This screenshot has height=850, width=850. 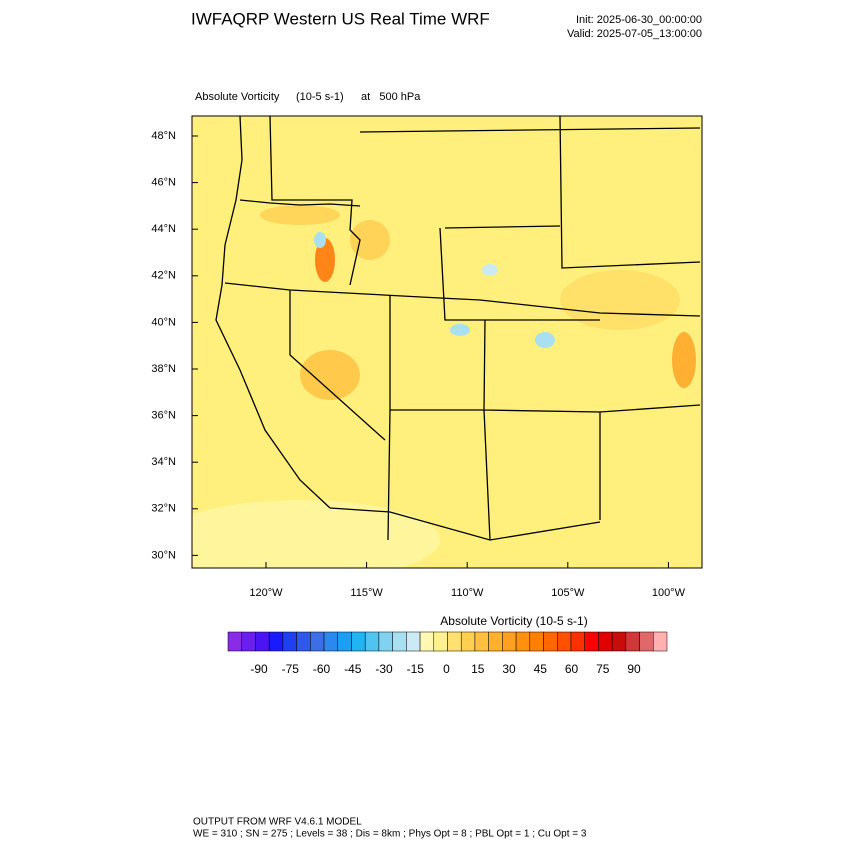 What do you see at coordinates (366, 593) in the screenshot?
I see `lon-label: 115°W` at bounding box center [366, 593].